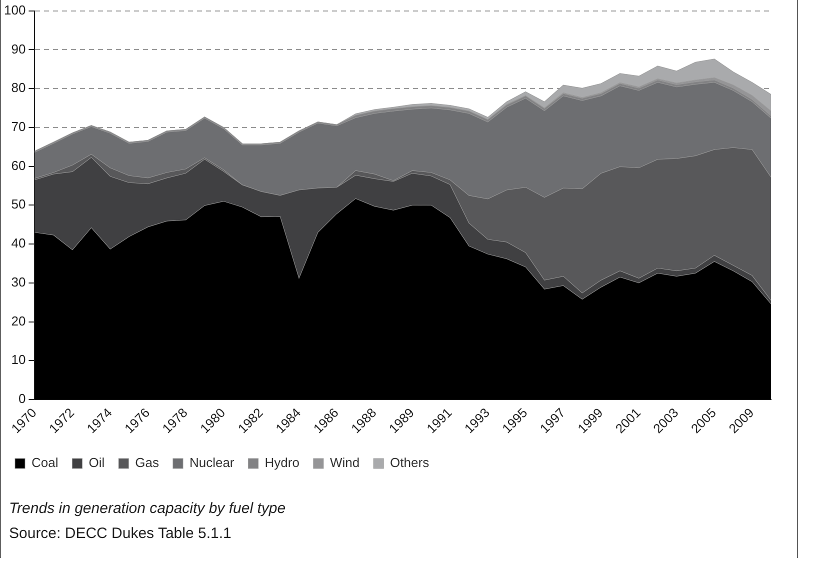 This screenshot has width=814, height=588. What do you see at coordinates (18, 282) in the screenshot?
I see `y-tick-label: 30` at bounding box center [18, 282].